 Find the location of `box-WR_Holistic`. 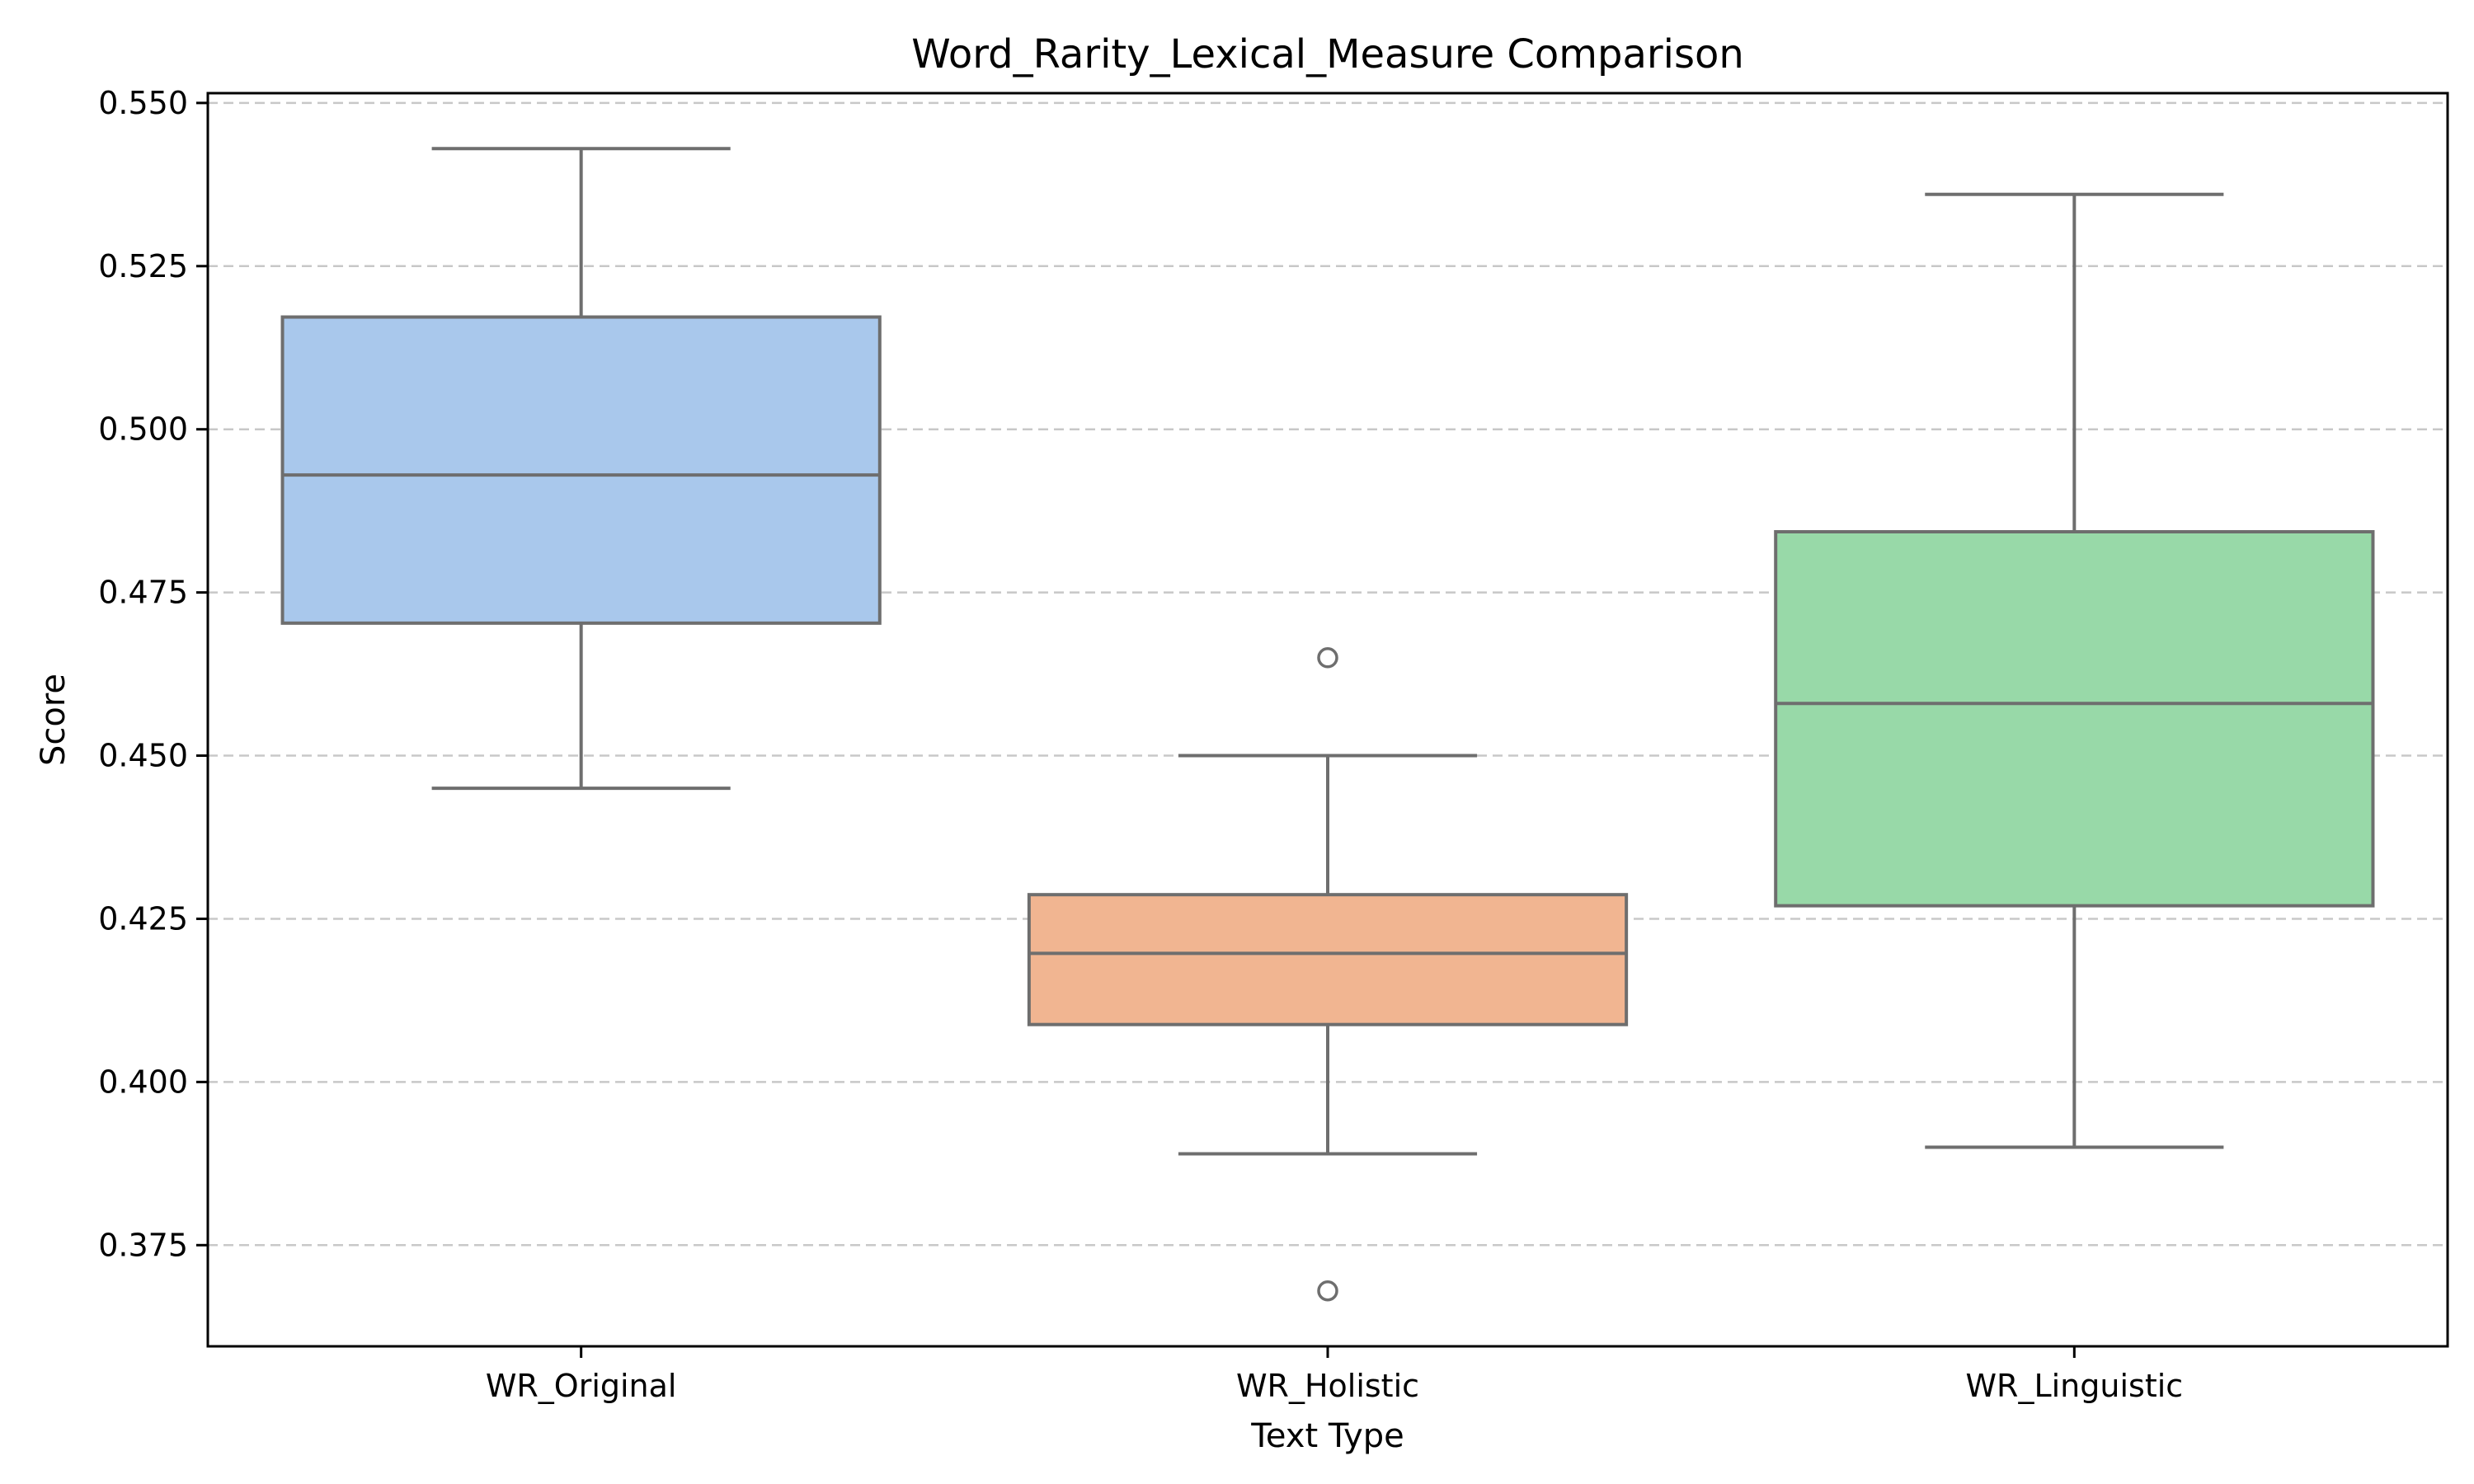

box-WR_Holistic is located at coordinates (1328, 974).